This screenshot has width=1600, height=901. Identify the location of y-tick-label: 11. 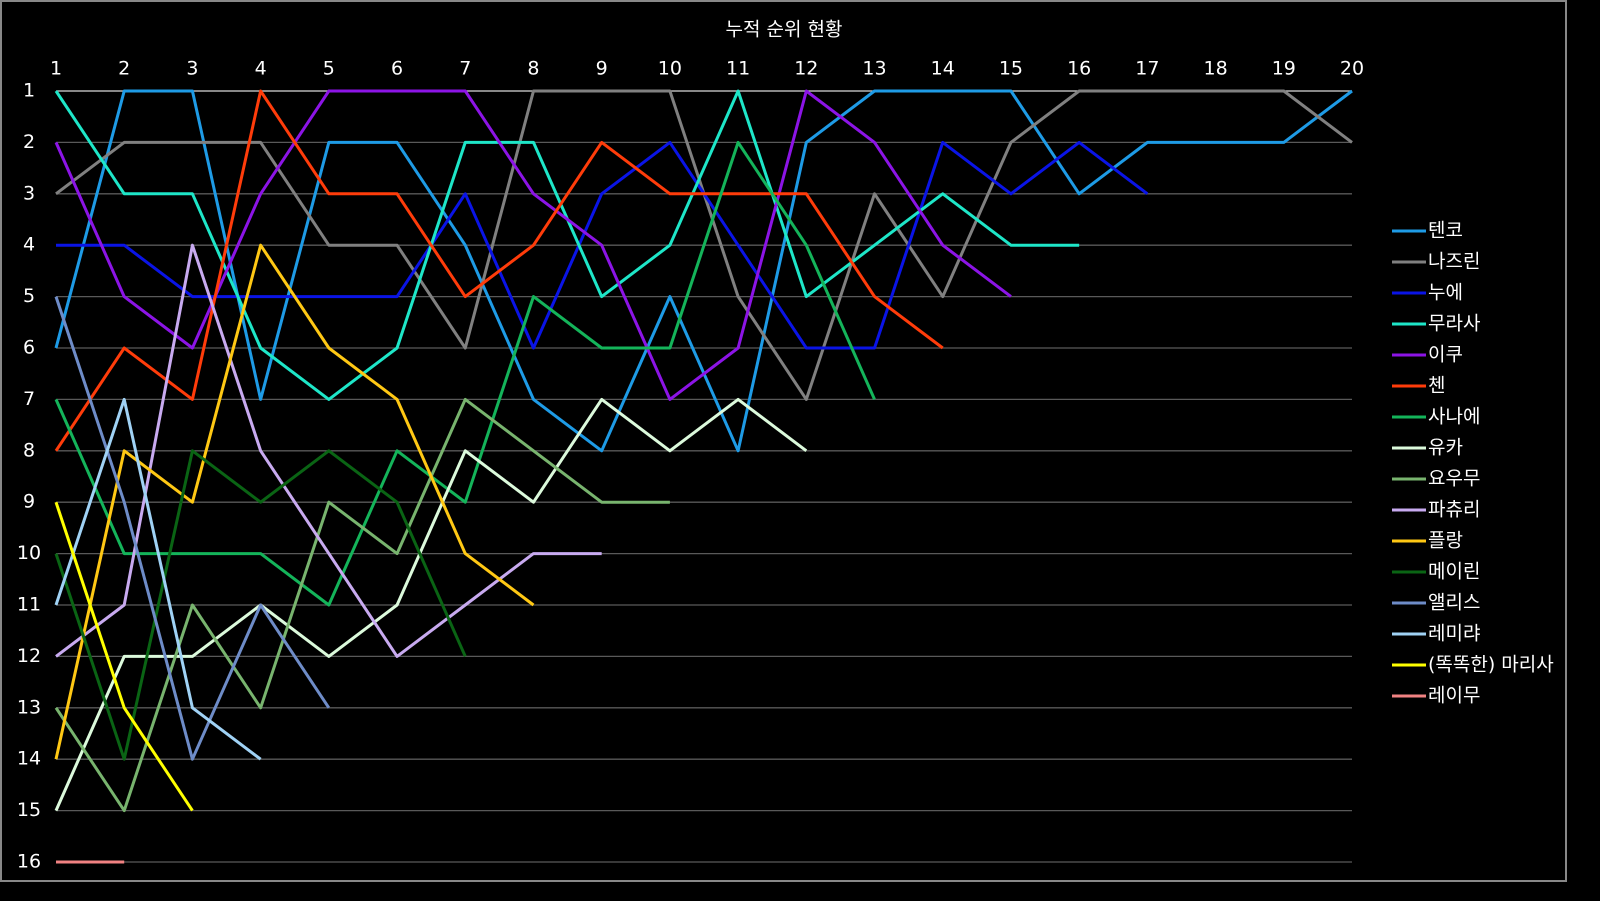
(29, 605).